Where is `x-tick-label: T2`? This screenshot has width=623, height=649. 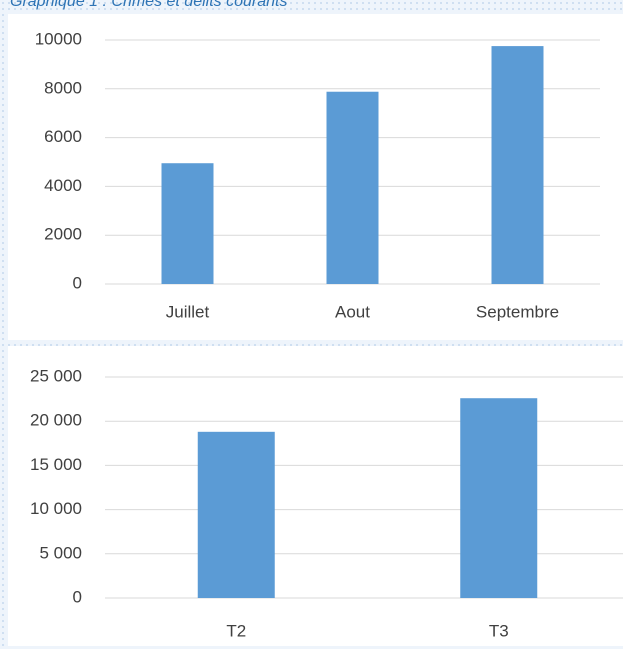 x-tick-label: T2 is located at coordinates (236, 630).